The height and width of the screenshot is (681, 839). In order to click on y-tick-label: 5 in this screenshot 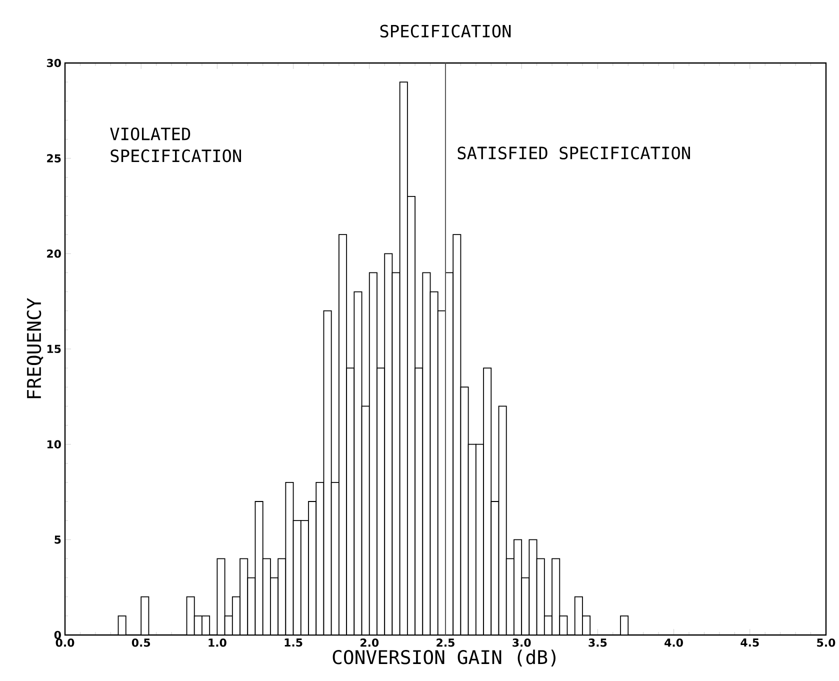, I will do `click(57, 540)`.